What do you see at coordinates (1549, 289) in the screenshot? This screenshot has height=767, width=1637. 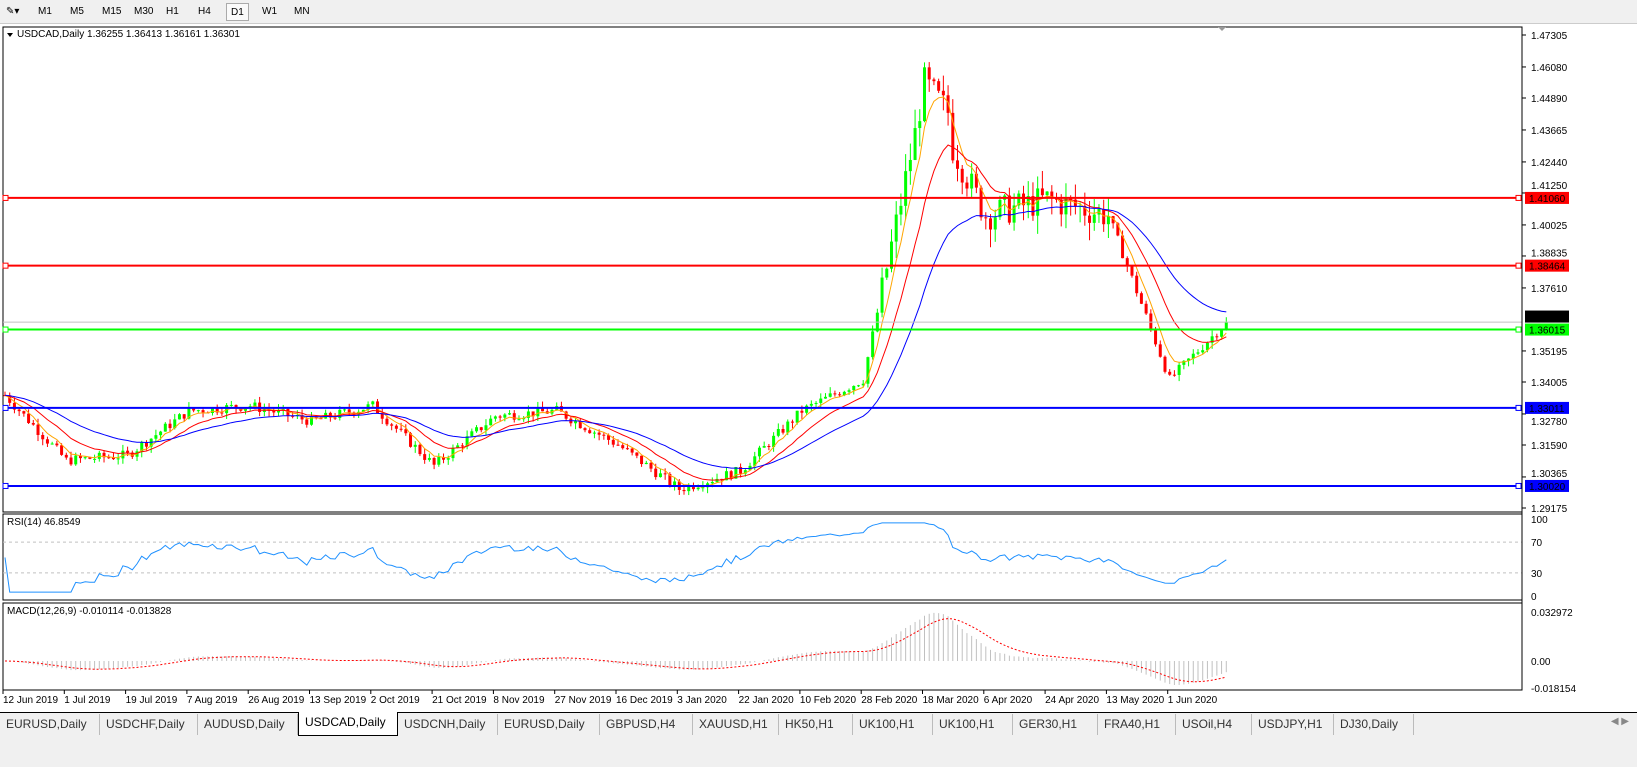 I see `price-tick-label: 1.37610` at bounding box center [1549, 289].